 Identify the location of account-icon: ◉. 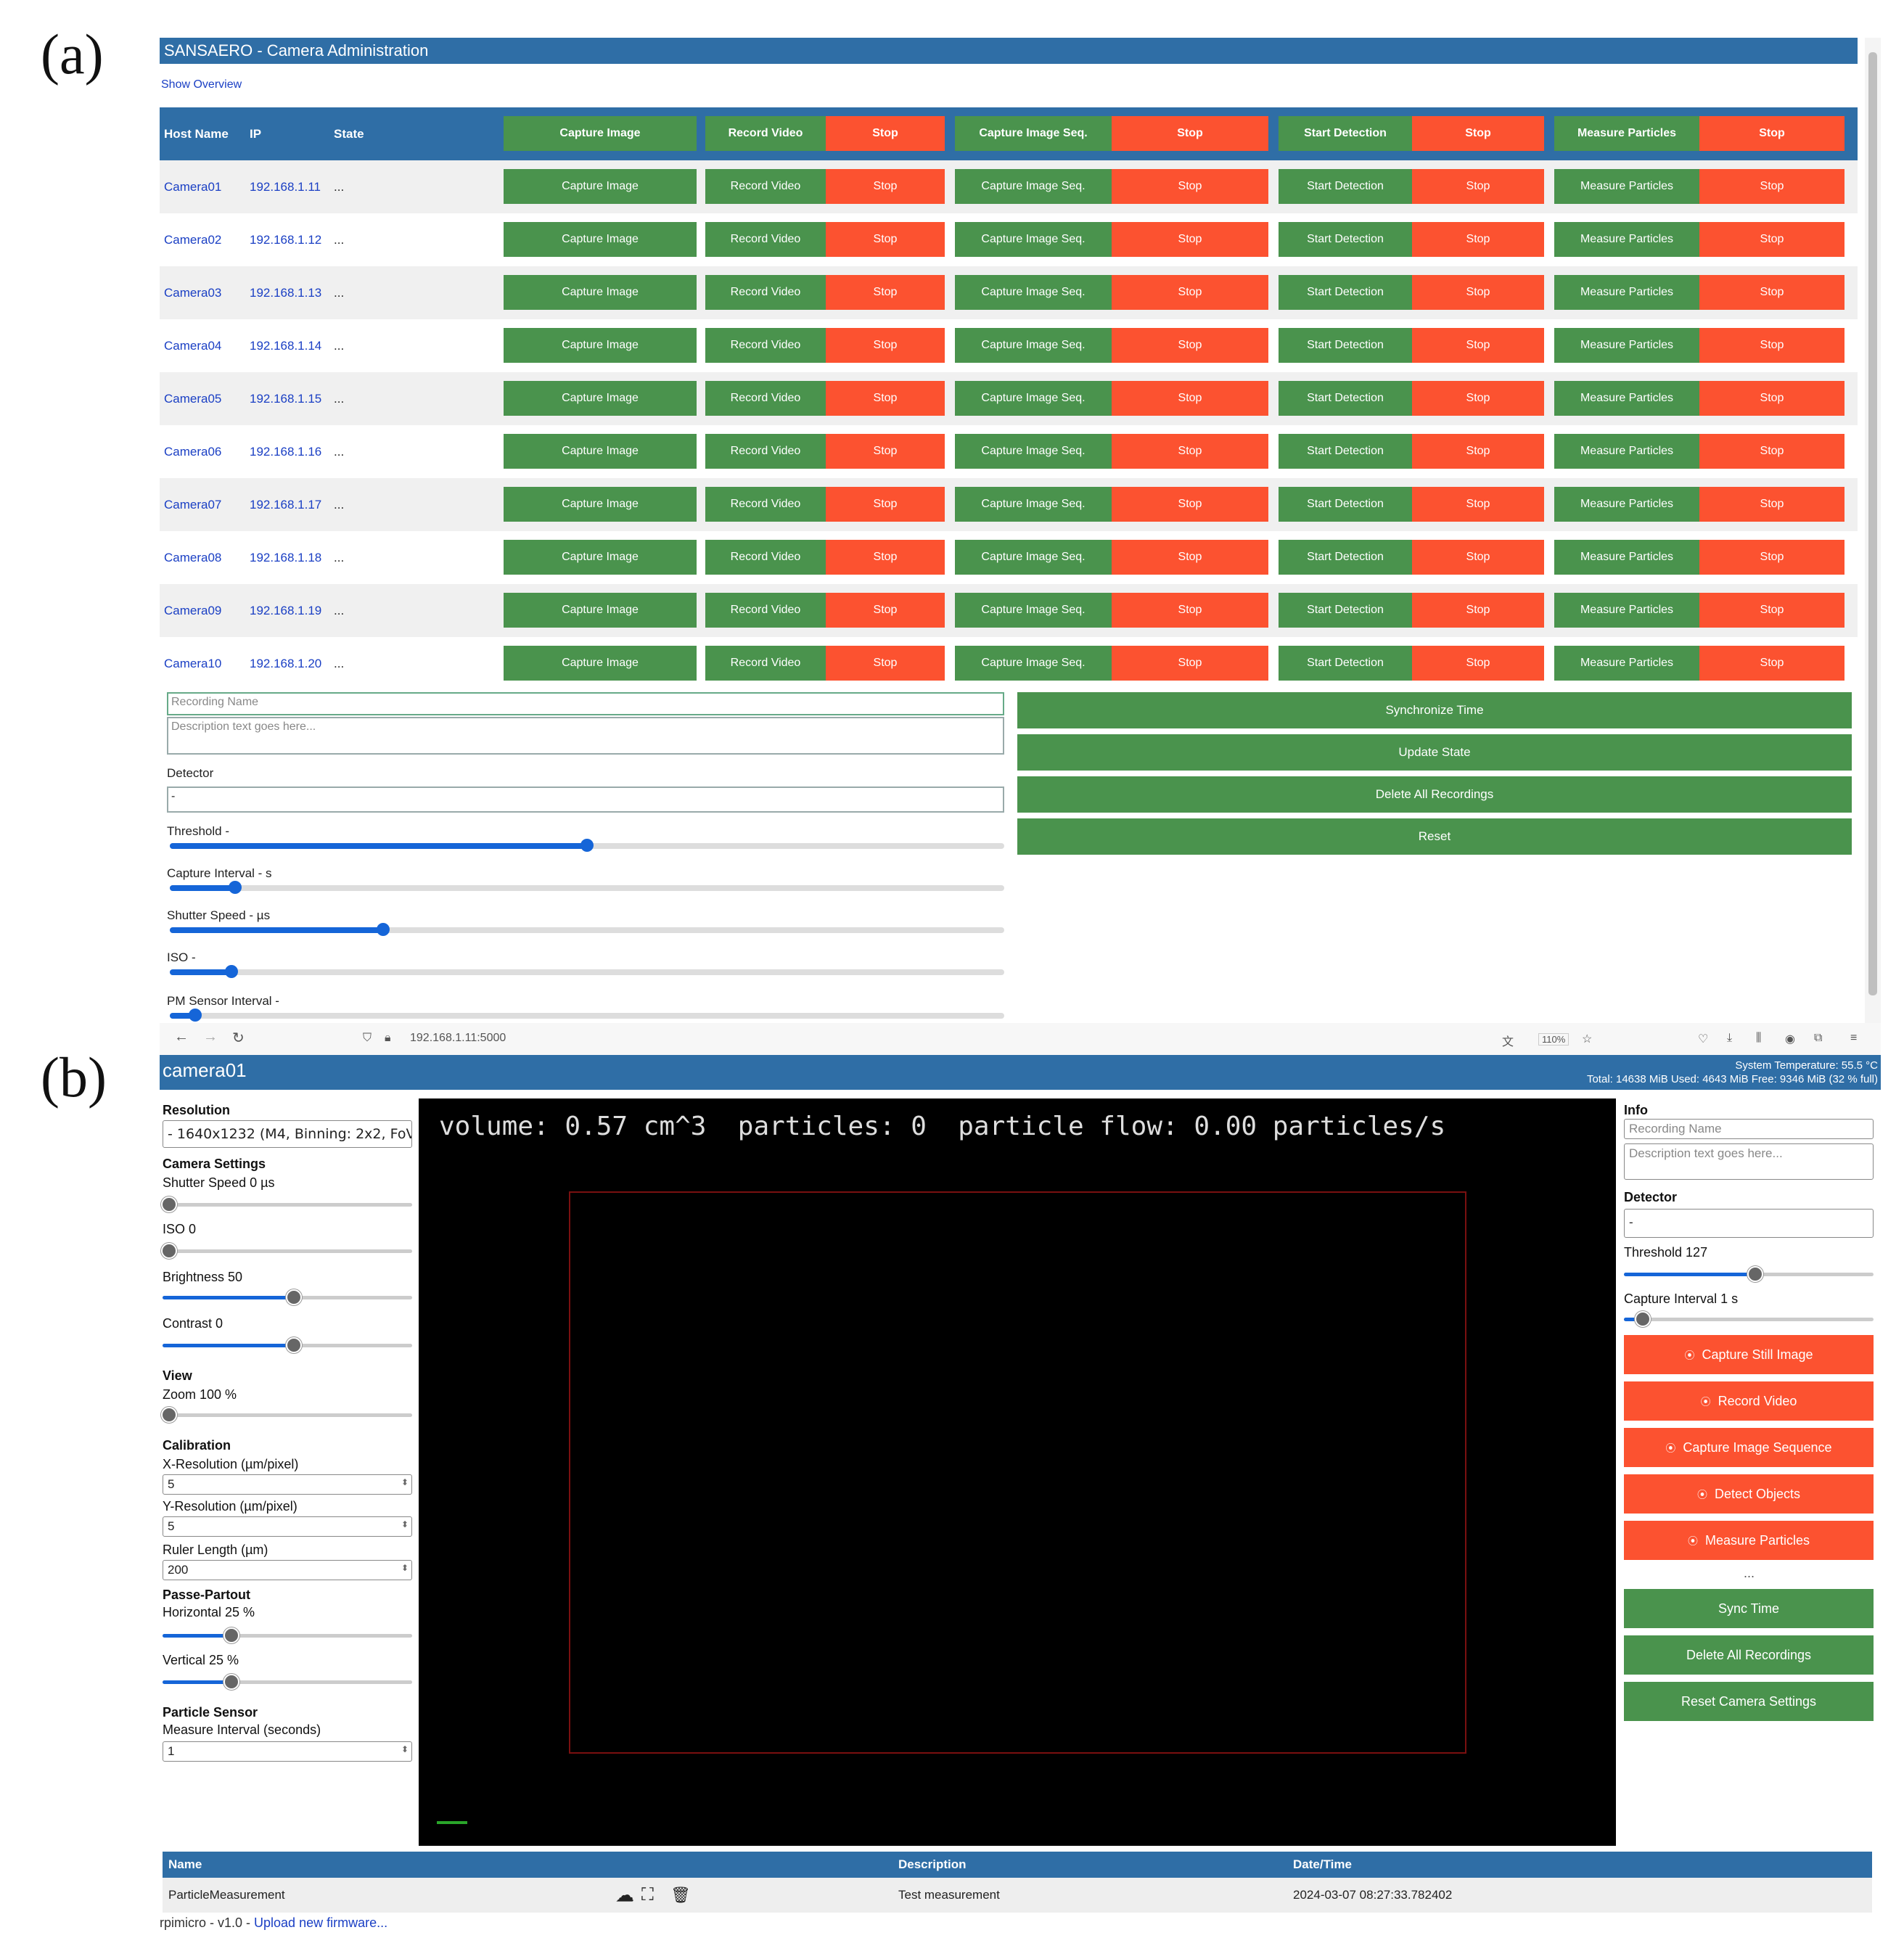
(1790, 1039).